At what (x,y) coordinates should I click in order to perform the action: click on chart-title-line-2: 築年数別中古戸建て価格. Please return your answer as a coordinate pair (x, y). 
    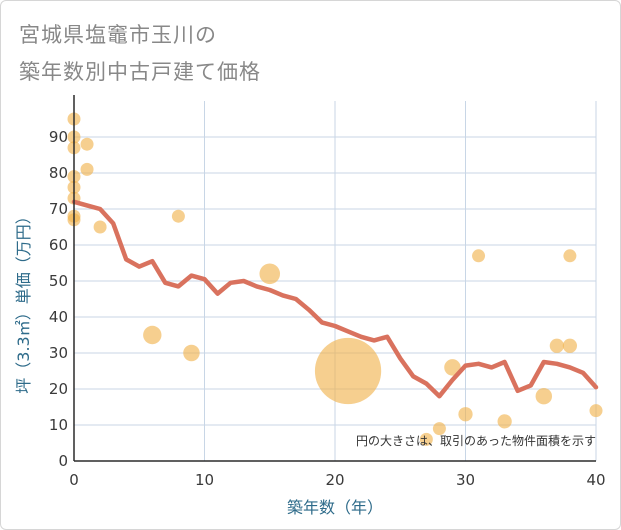
    Looking at the image, I should click on (140, 72).